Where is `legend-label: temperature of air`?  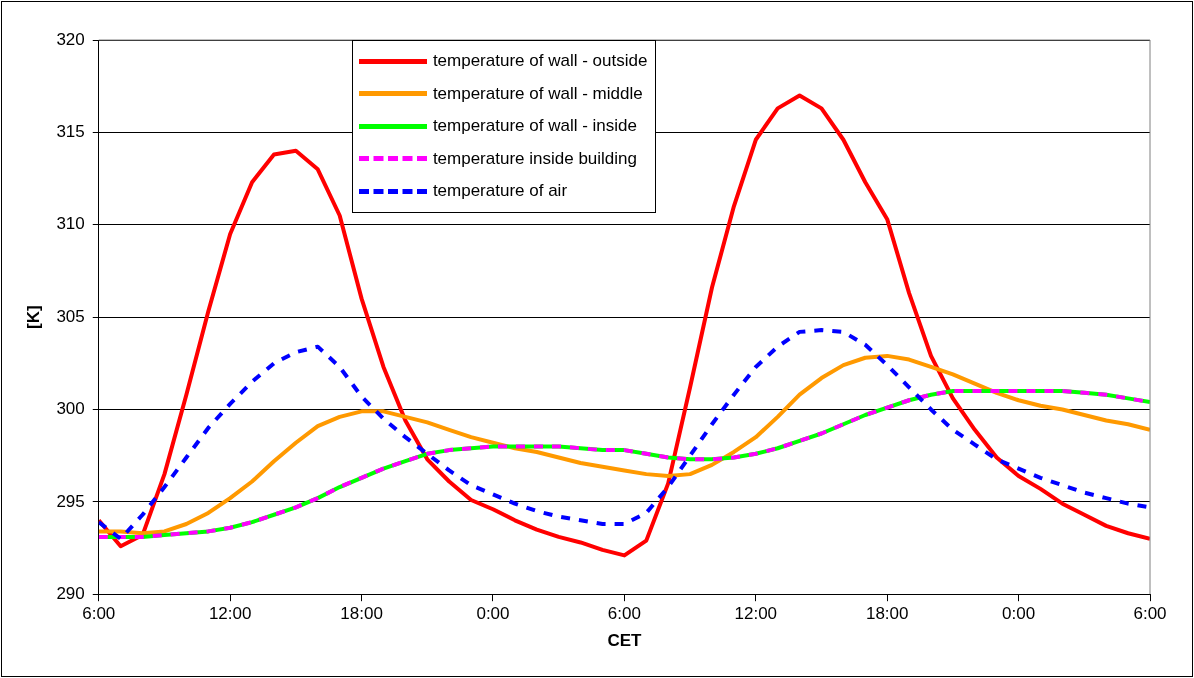 legend-label: temperature of air is located at coordinates (500, 191).